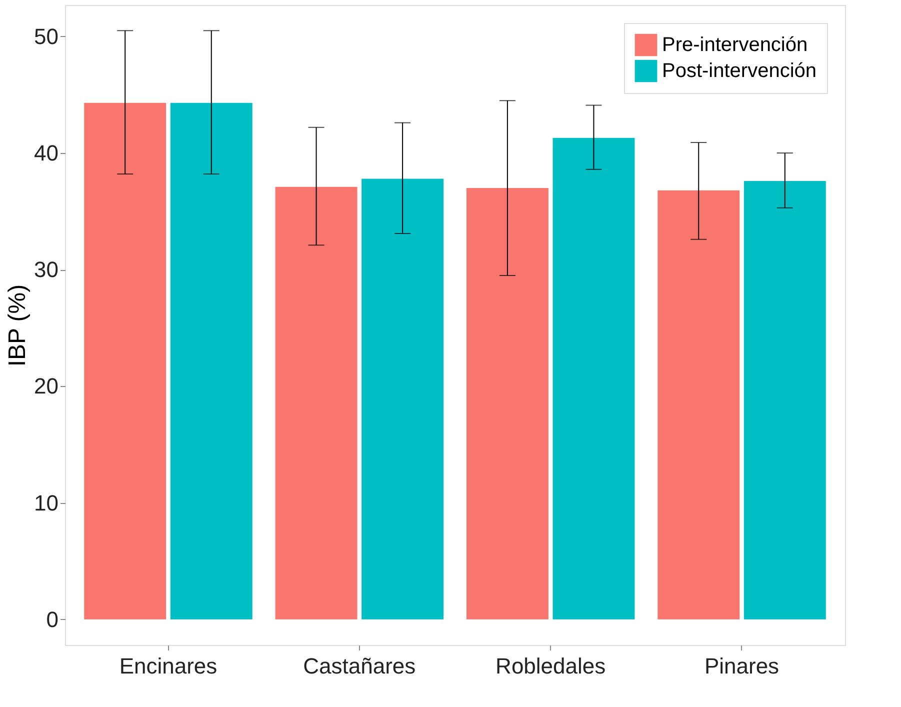 This screenshot has width=901, height=707. What do you see at coordinates (46, 269) in the screenshot?
I see `y-tick-label: 30` at bounding box center [46, 269].